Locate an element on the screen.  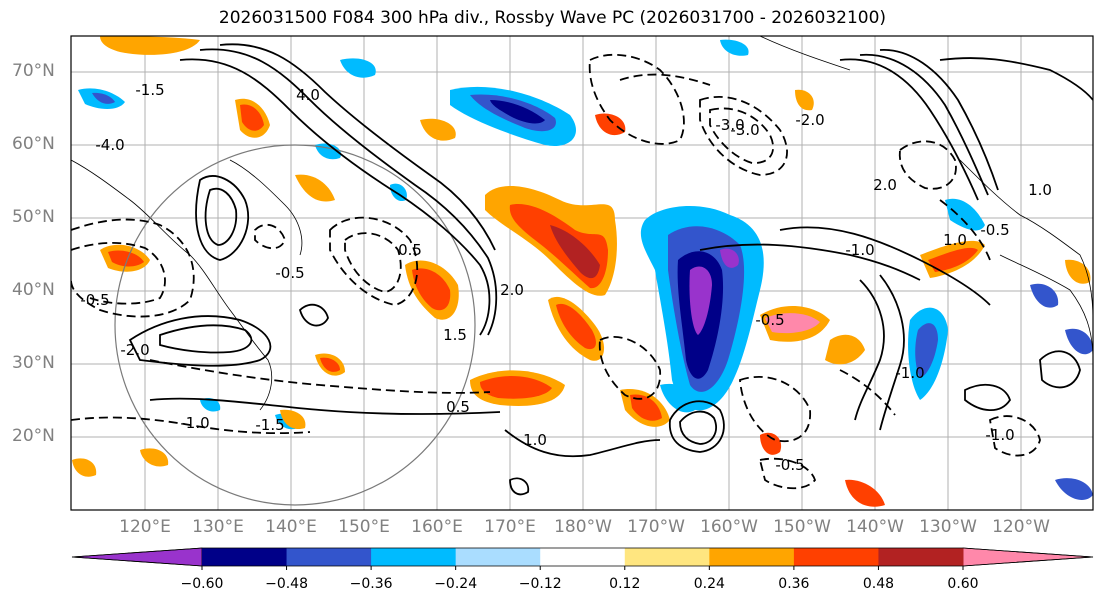
longitude-label: 130°W is located at coordinates (948, 527).